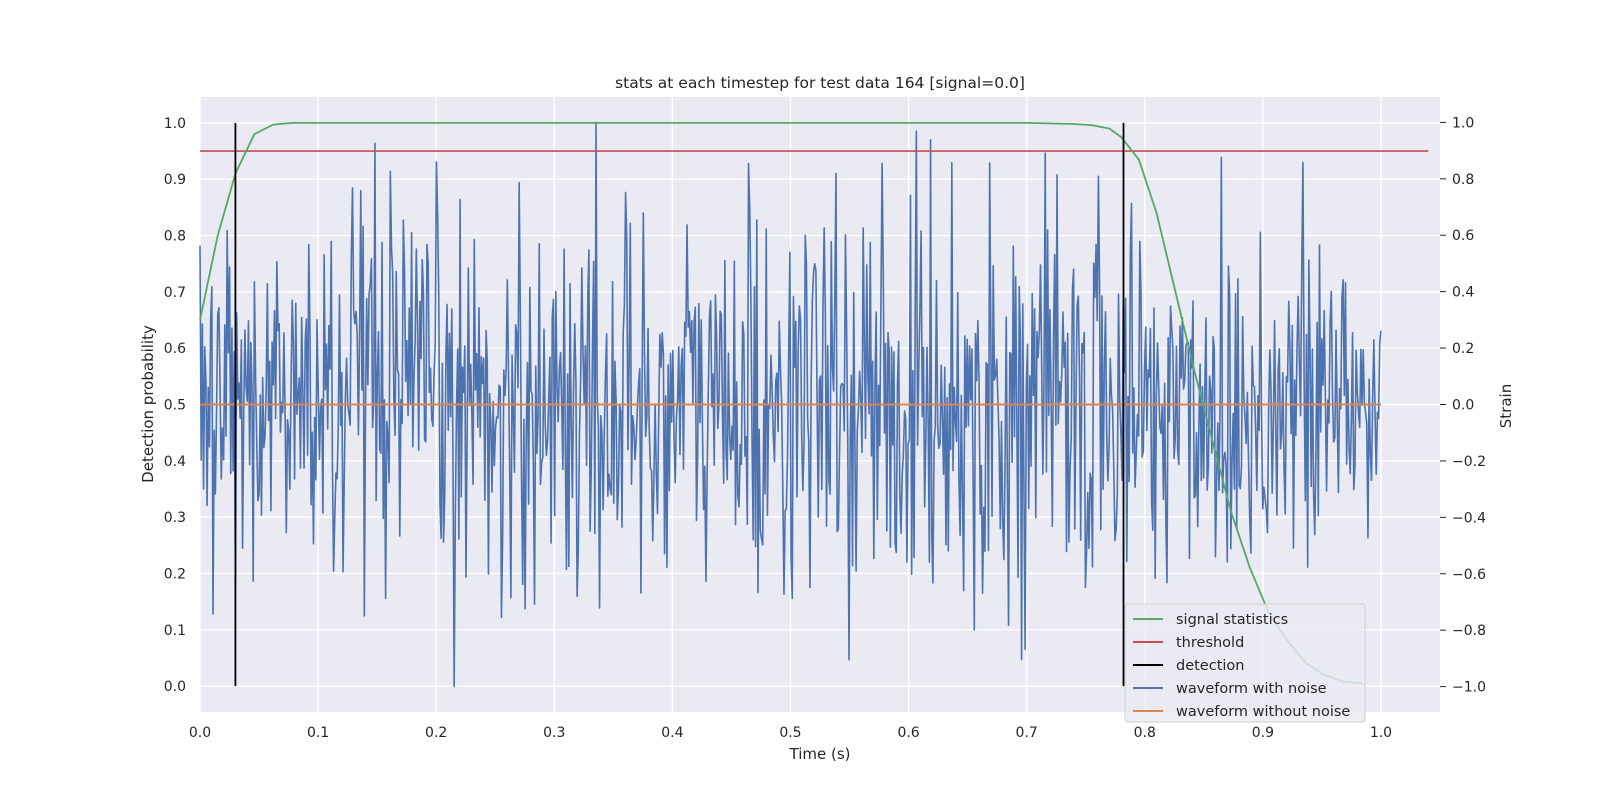 This screenshot has width=1600, height=800. Describe the element at coordinates (175, 631) in the screenshot. I see `y-tick-label: 0.1` at that location.